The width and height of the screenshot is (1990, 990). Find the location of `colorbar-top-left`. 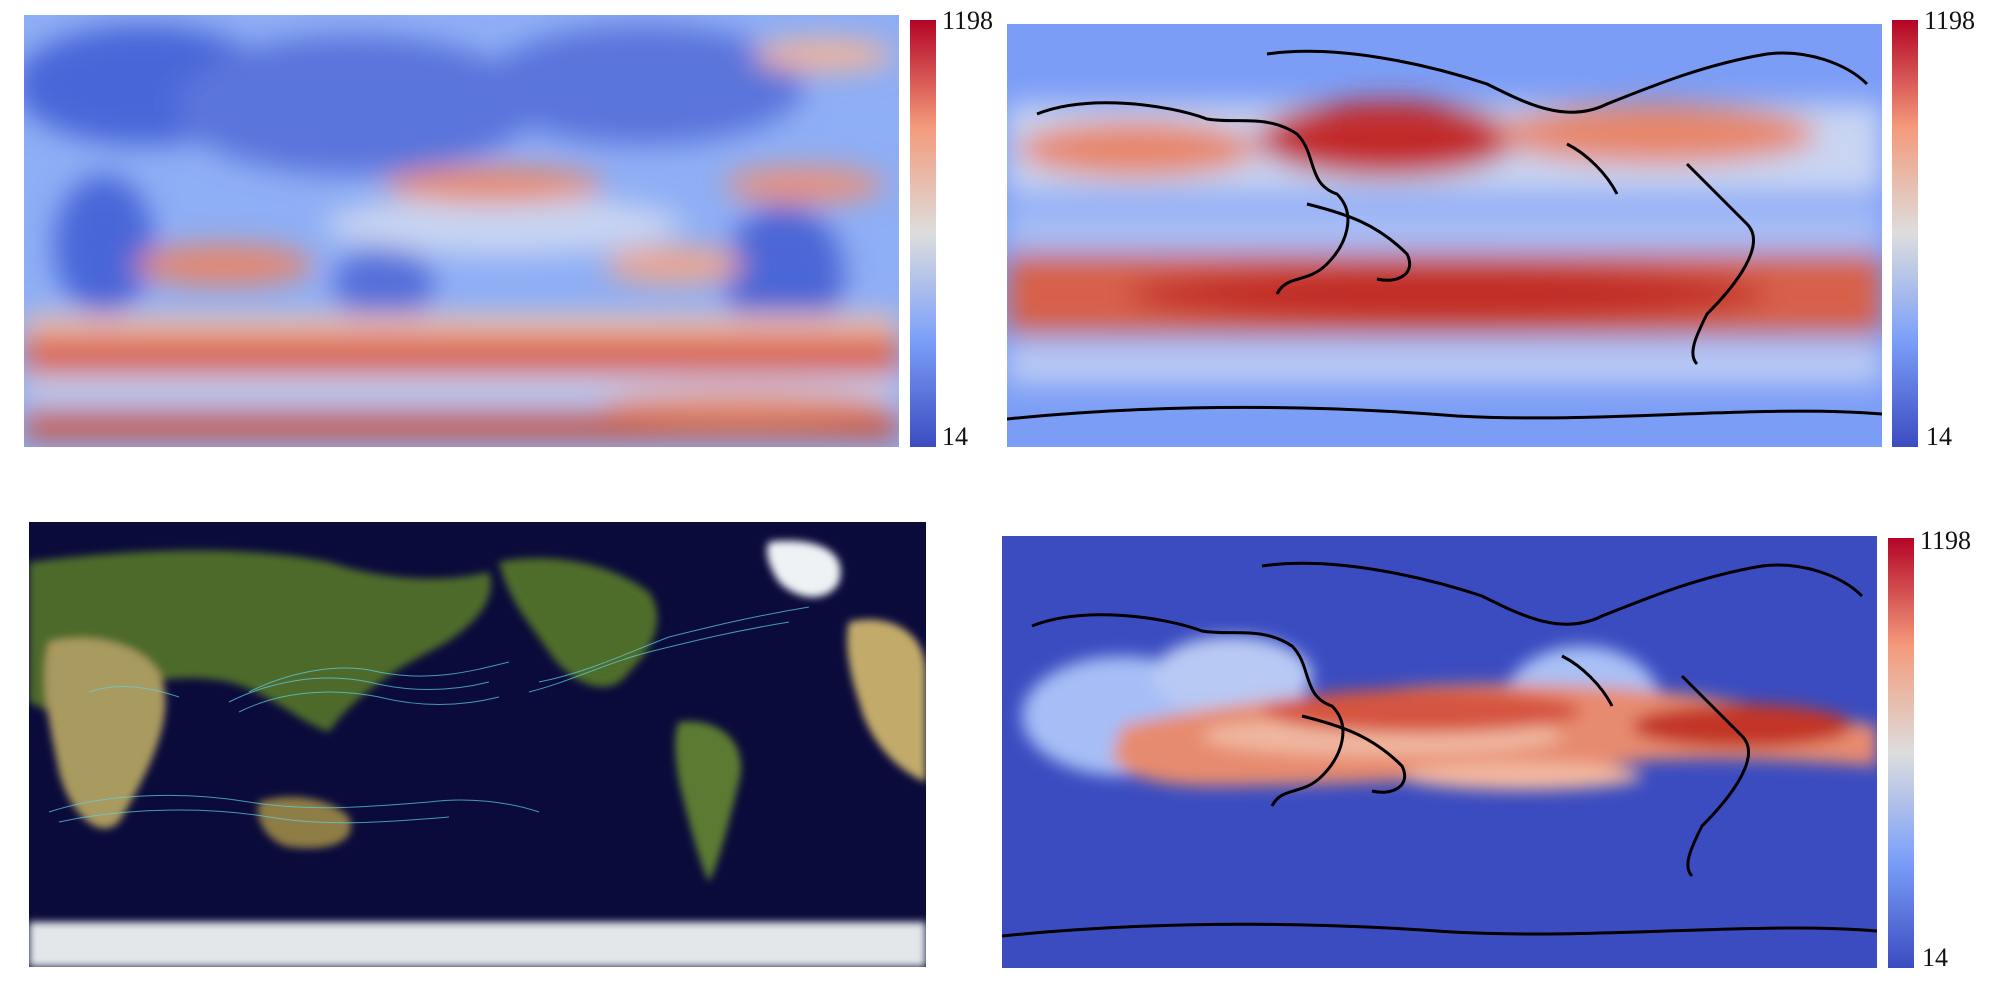

colorbar-top-left is located at coordinates (923, 233).